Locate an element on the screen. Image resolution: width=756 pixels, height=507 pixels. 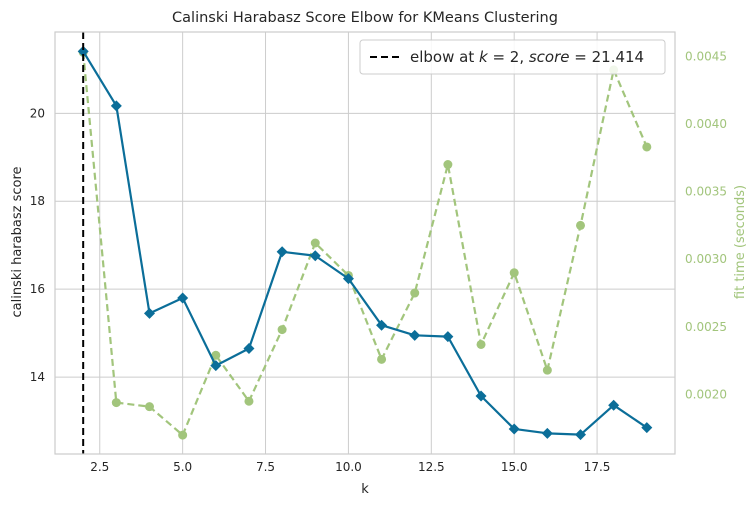
y-axis-ticks: 14 16 18 20 is located at coordinates (37, 245).